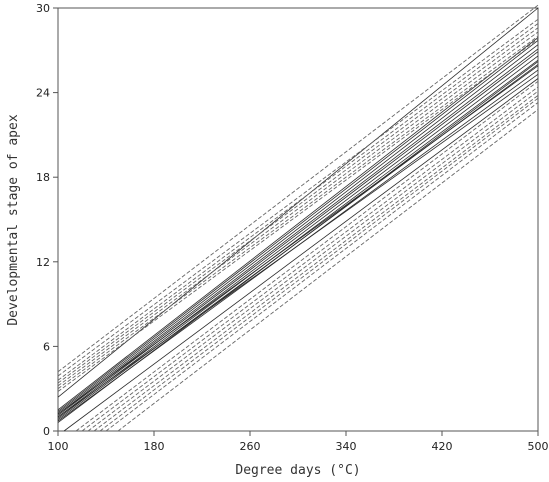 This screenshot has height=482, width=549. Describe the element at coordinates (58, 446) in the screenshot. I see `x-tick-label: 100` at that location.